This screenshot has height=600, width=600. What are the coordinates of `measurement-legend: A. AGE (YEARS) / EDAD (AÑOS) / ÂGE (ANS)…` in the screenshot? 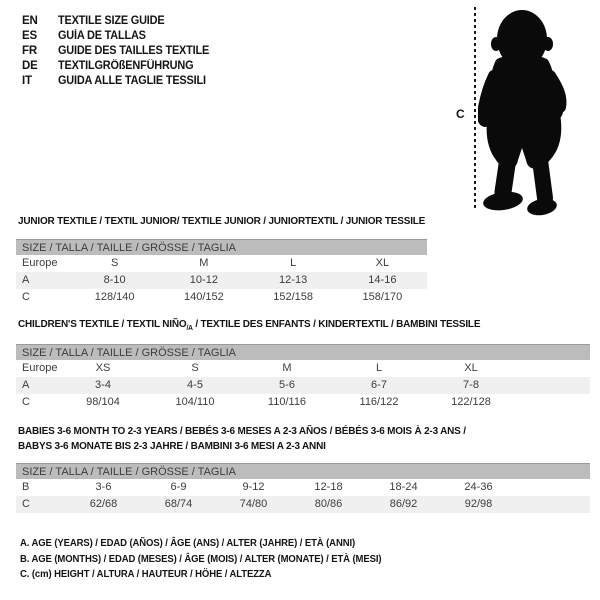 It's located at (210, 559).